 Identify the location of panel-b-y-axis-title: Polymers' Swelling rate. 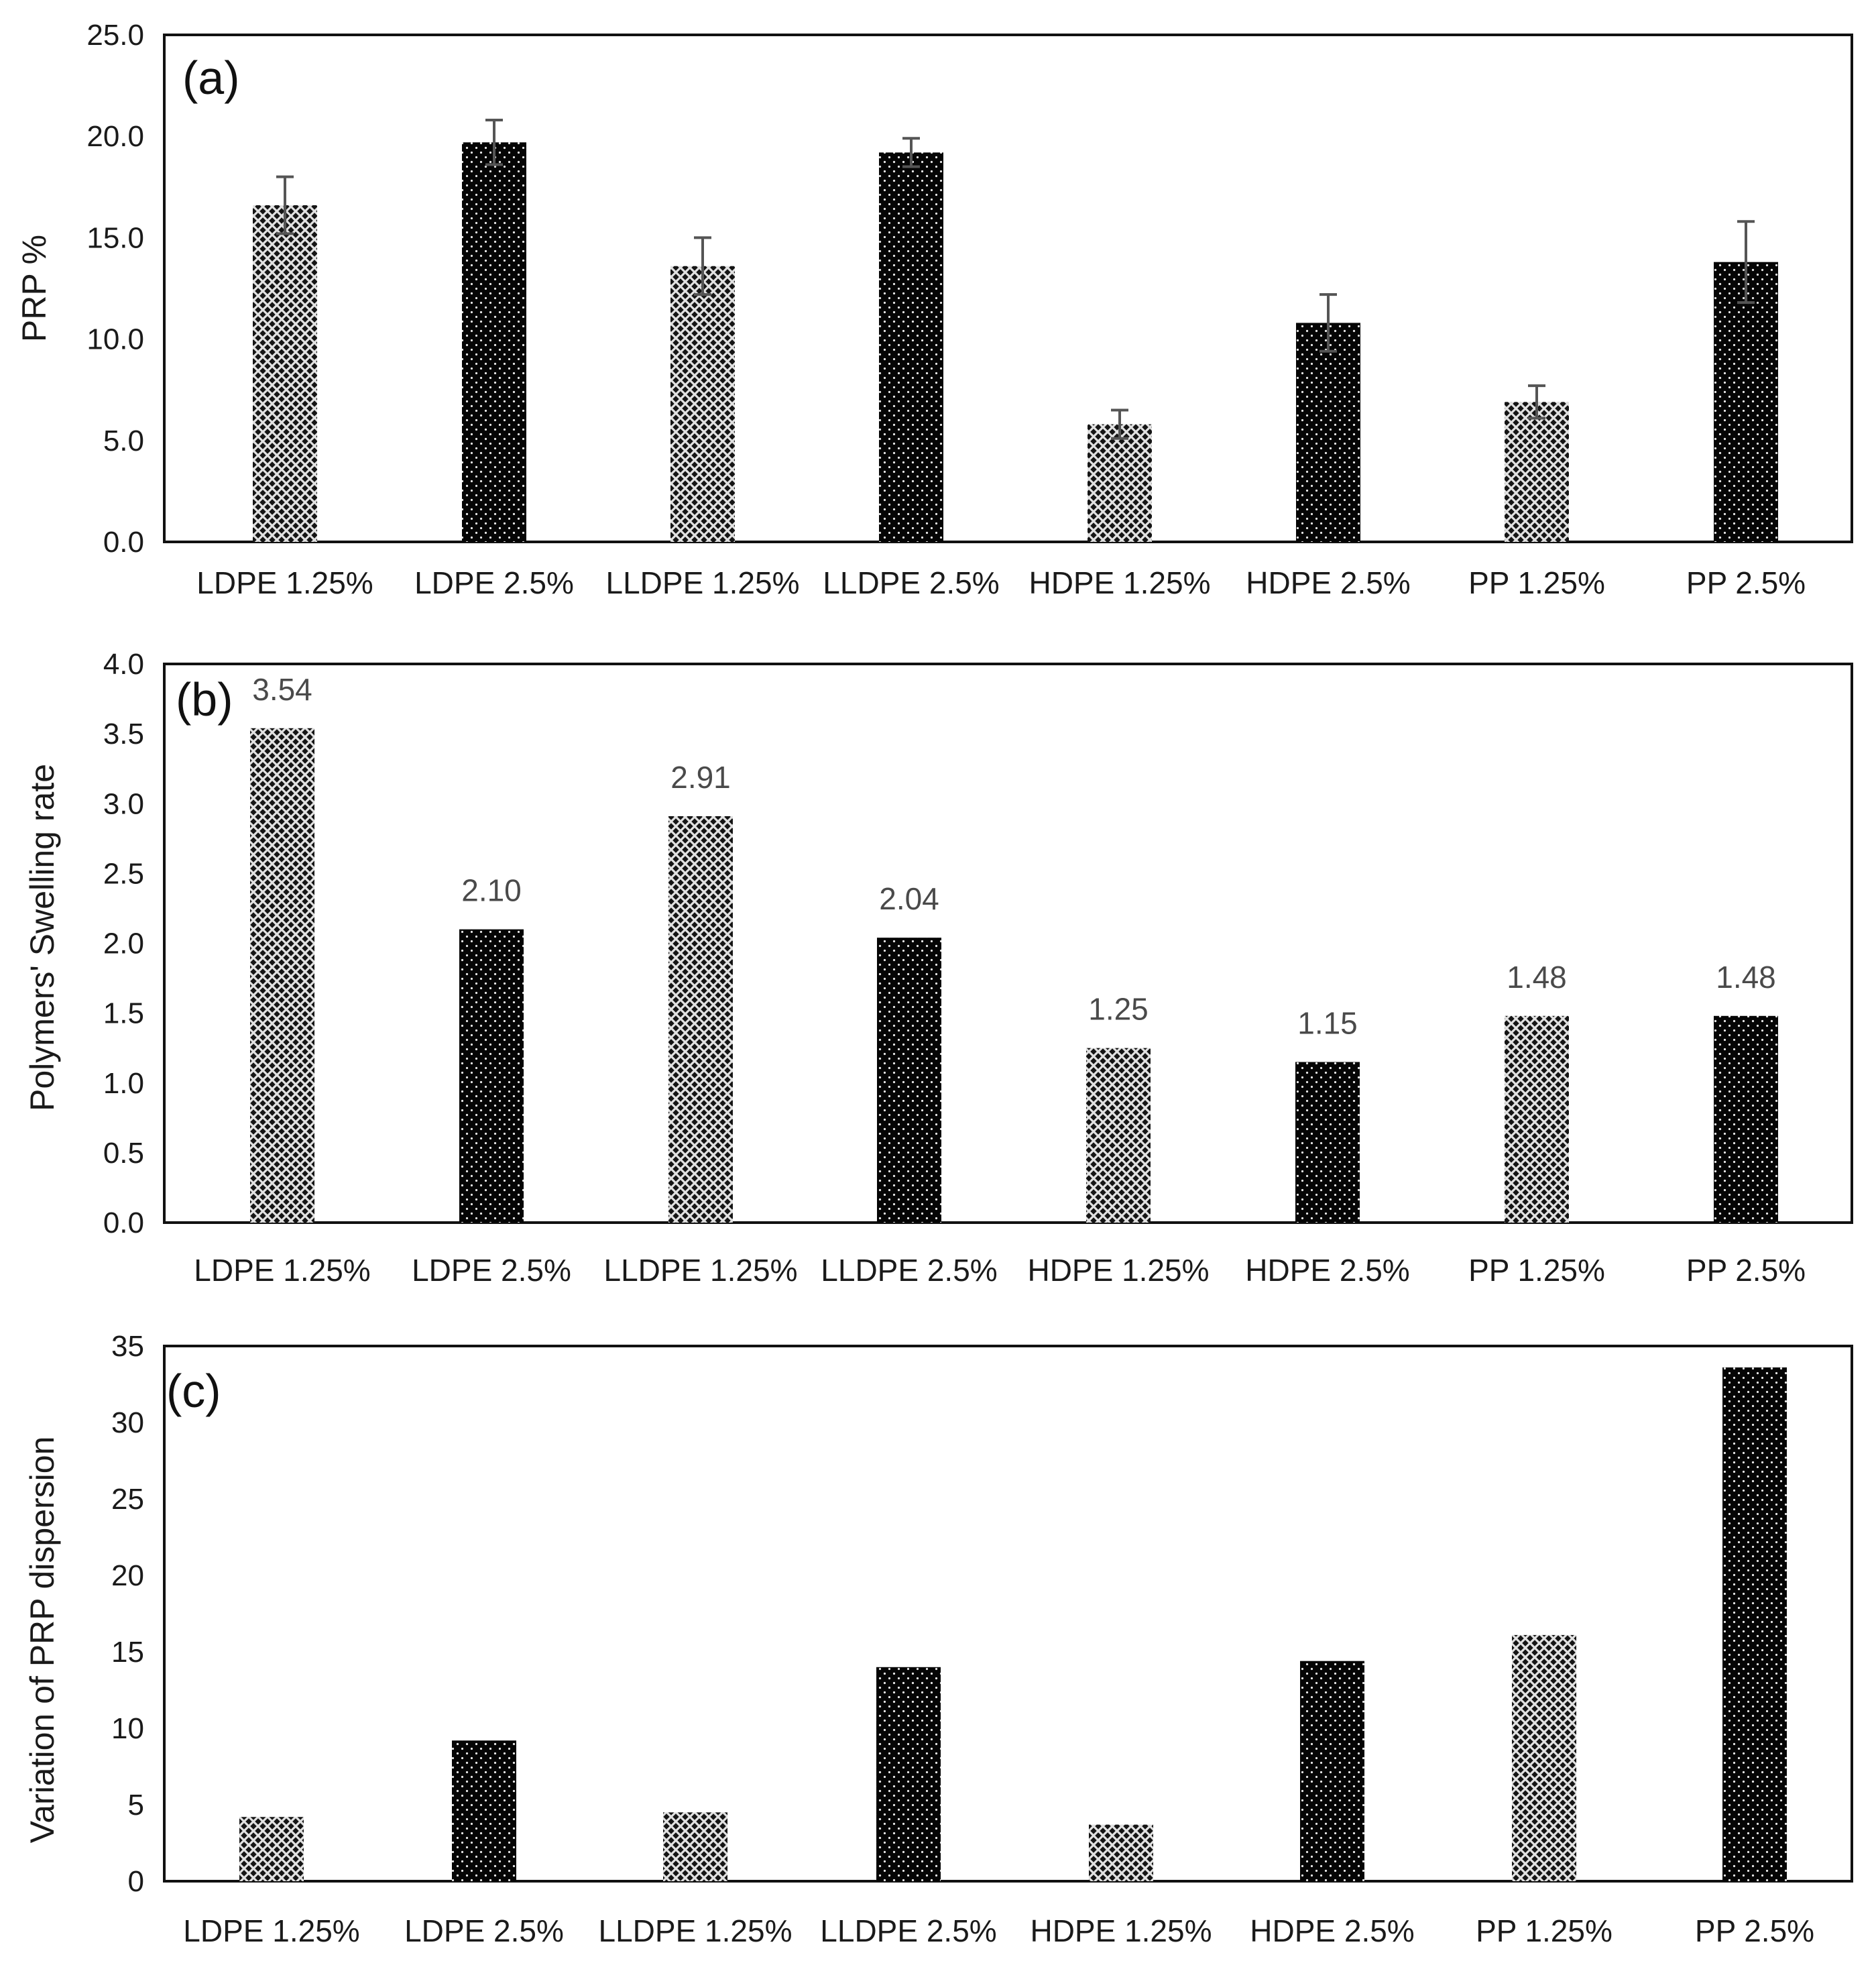
(42, 938).